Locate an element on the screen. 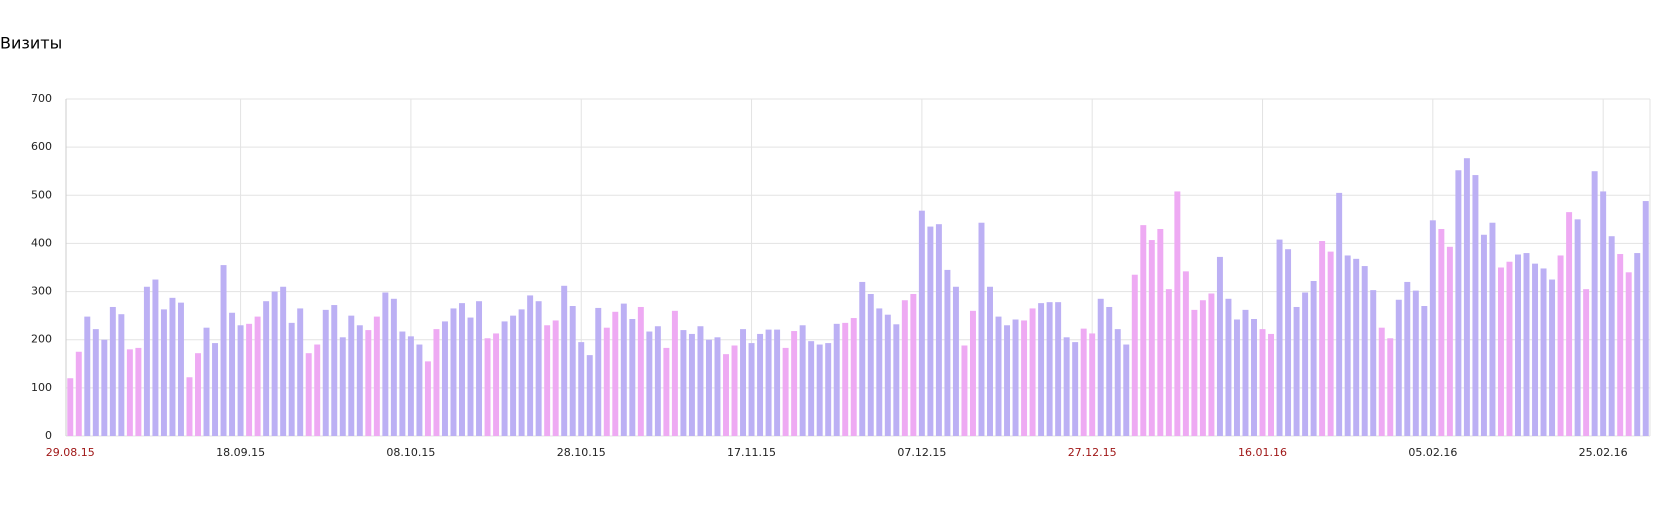 The height and width of the screenshot is (522, 1675). y-tick-label: 500 is located at coordinates (41, 194).